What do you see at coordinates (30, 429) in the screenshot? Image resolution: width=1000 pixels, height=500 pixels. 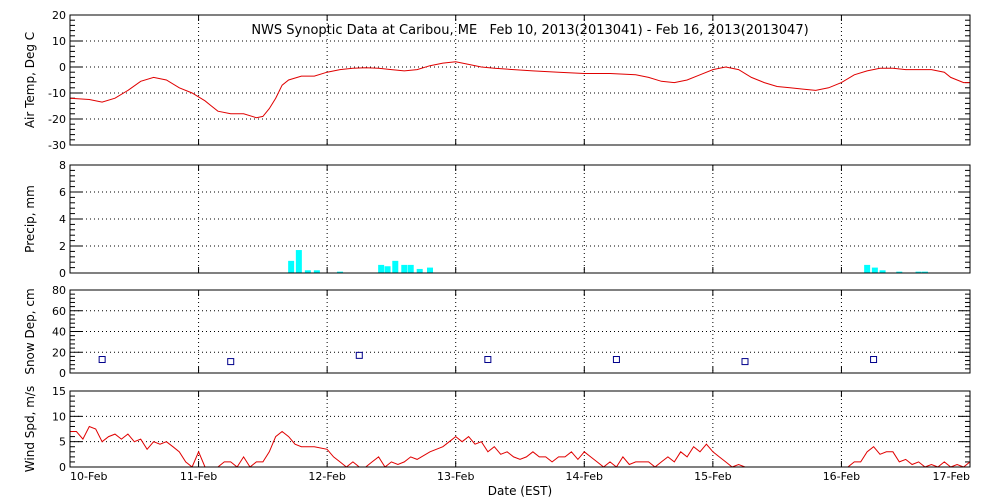 I see `y-axis-label: Wind Spd, m/s` at bounding box center [30, 429].